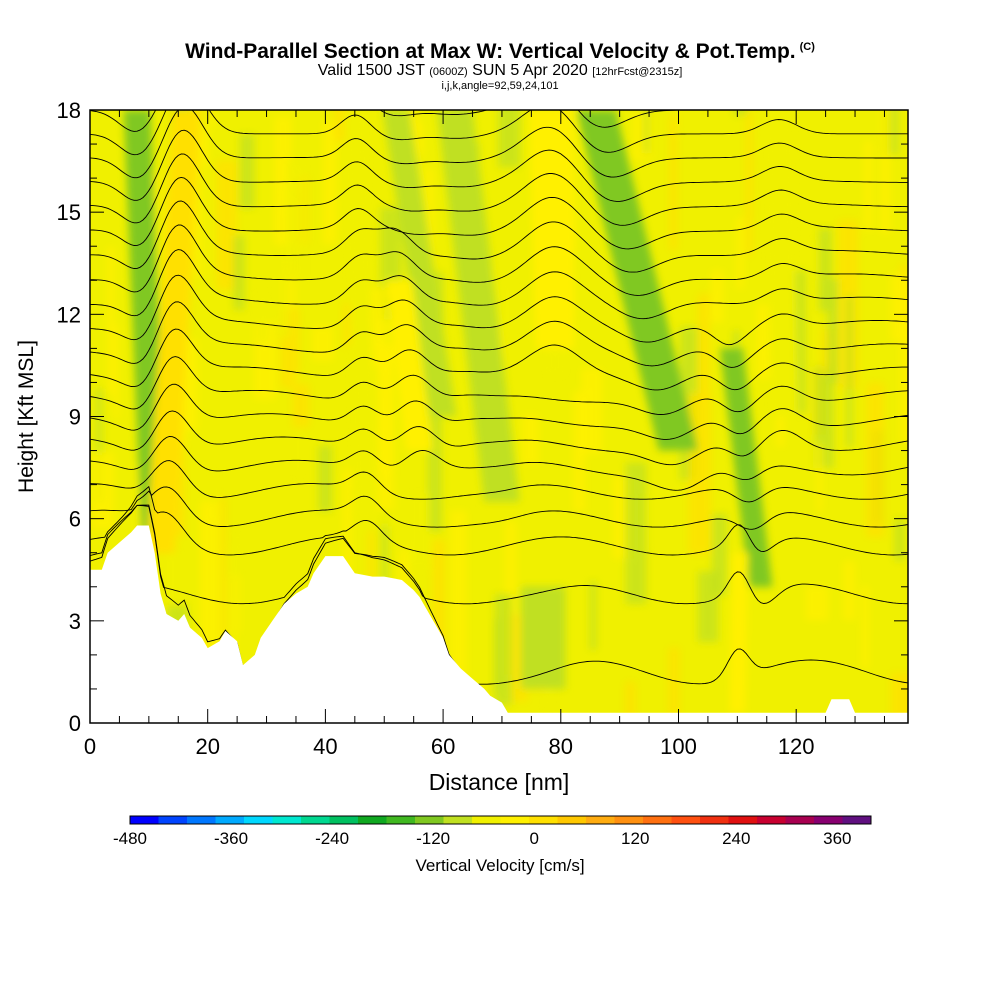 The image size is (1000, 1000). I want to click on y-tick-label: 6, so click(75, 519).